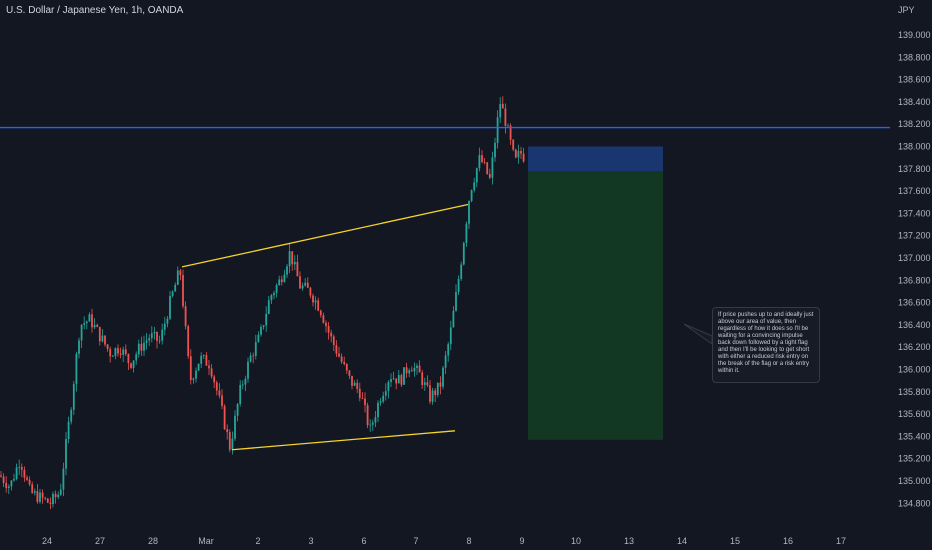 Image resolution: width=932 pixels, height=550 pixels. I want to click on price-tick-label: 138.400, so click(914, 102).